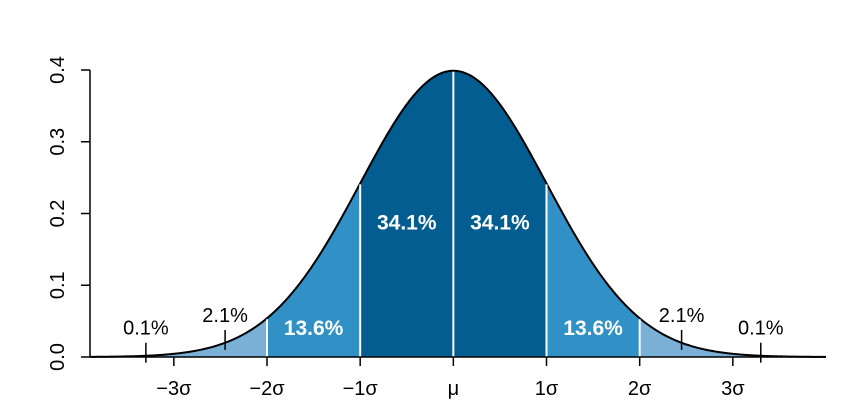 The image size is (866, 416). Describe the element at coordinates (58, 357) in the screenshot. I see `y-tick-label: 0.0` at that location.